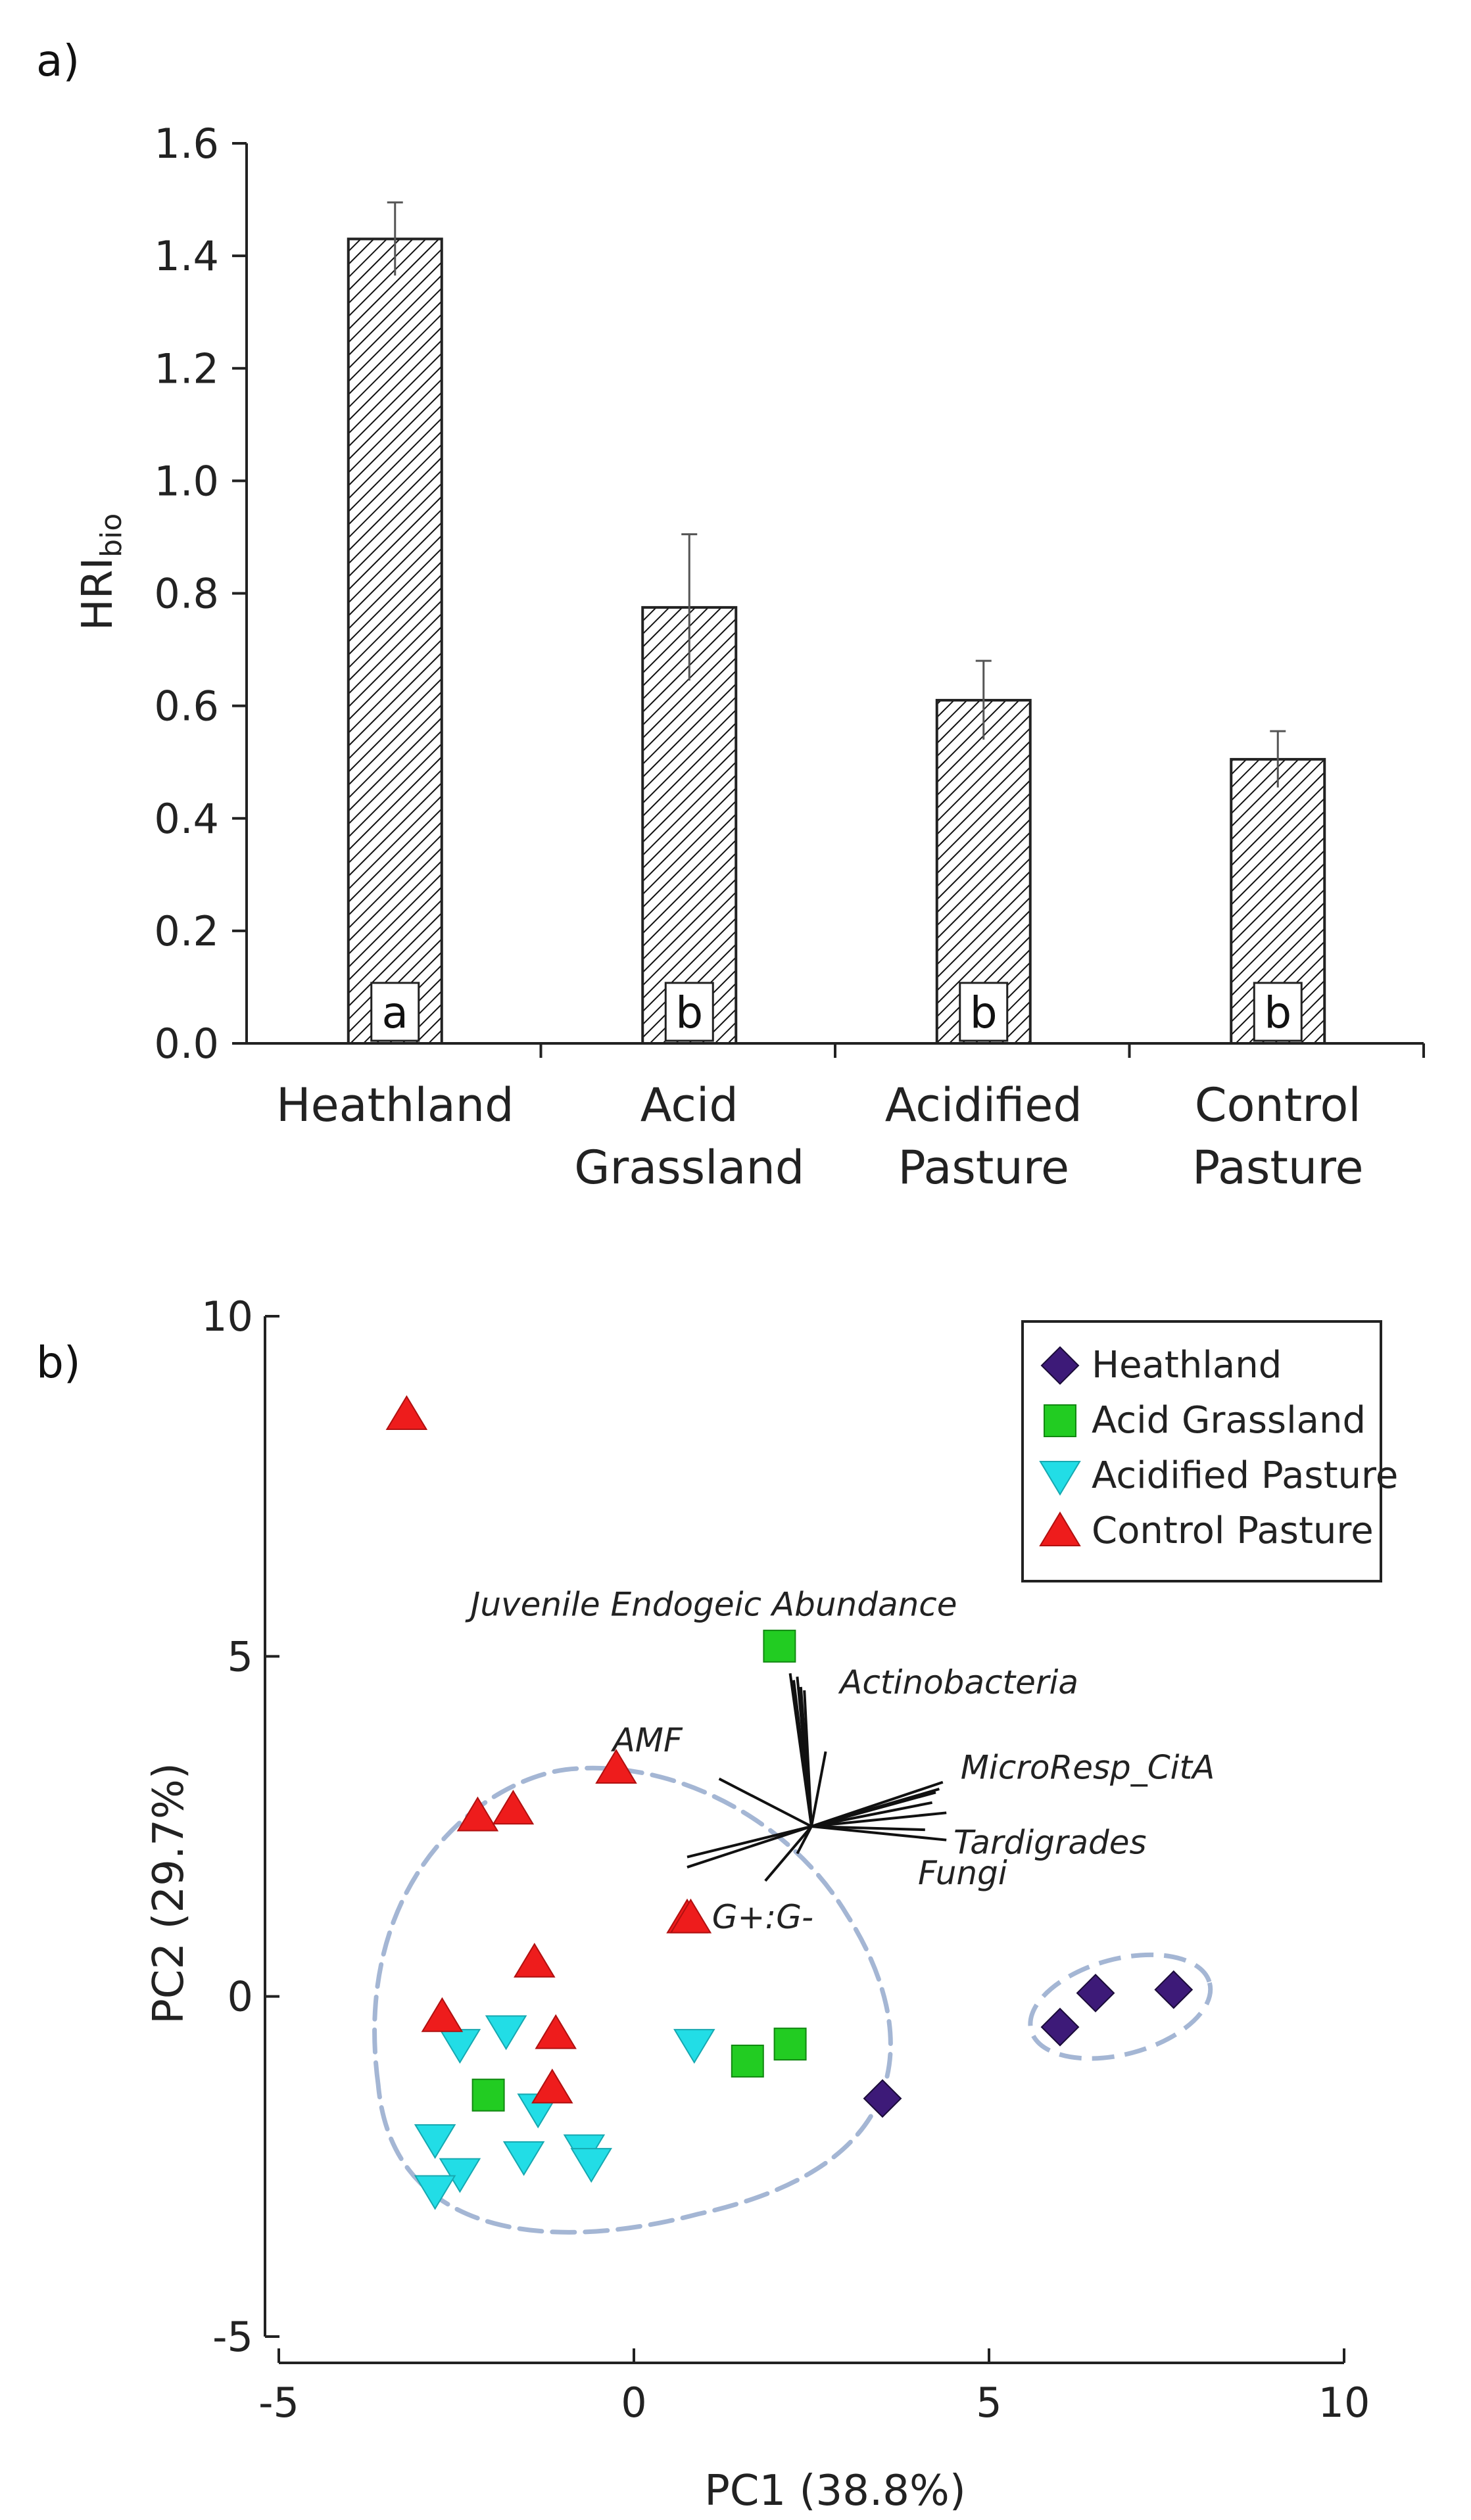  I want to click on loading-label: Fungi, so click(962, 1873).